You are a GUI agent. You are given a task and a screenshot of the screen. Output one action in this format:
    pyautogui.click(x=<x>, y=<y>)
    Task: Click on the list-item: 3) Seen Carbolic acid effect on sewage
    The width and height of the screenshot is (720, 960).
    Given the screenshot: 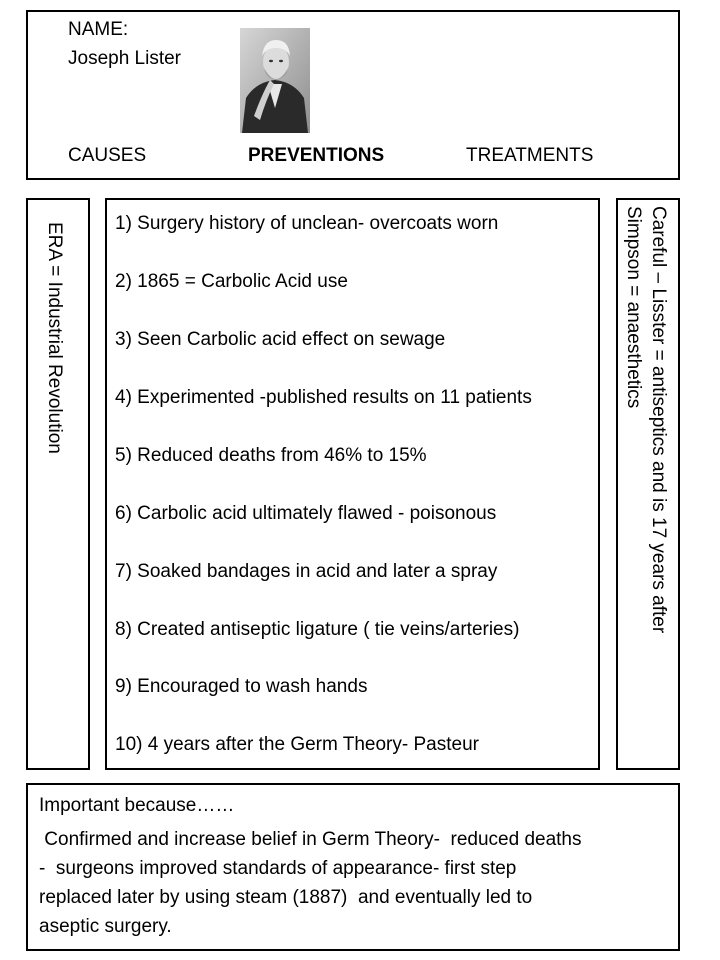 What is the action you would take?
    pyautogui.click(x=280, y=339)
    